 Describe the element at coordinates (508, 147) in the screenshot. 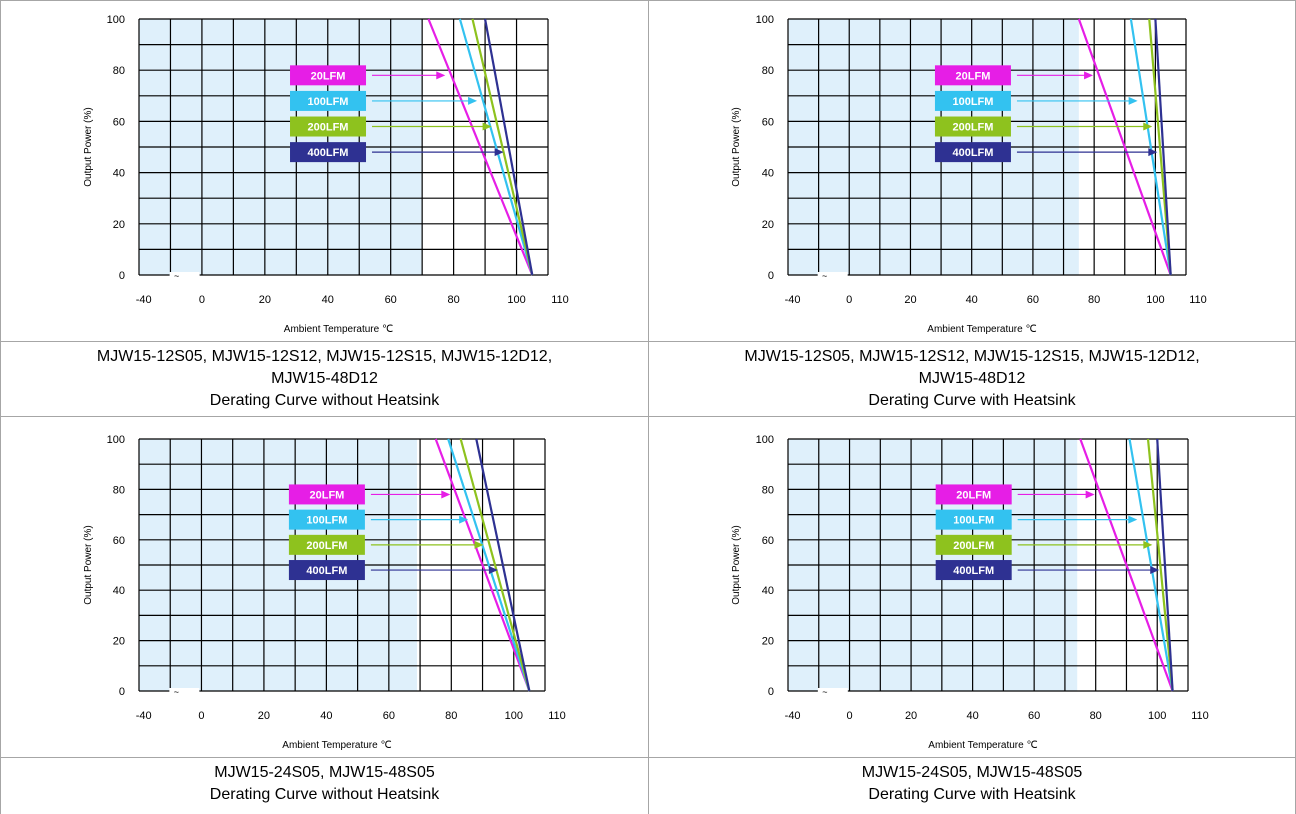

I see `series-line-400lfm` at that location.